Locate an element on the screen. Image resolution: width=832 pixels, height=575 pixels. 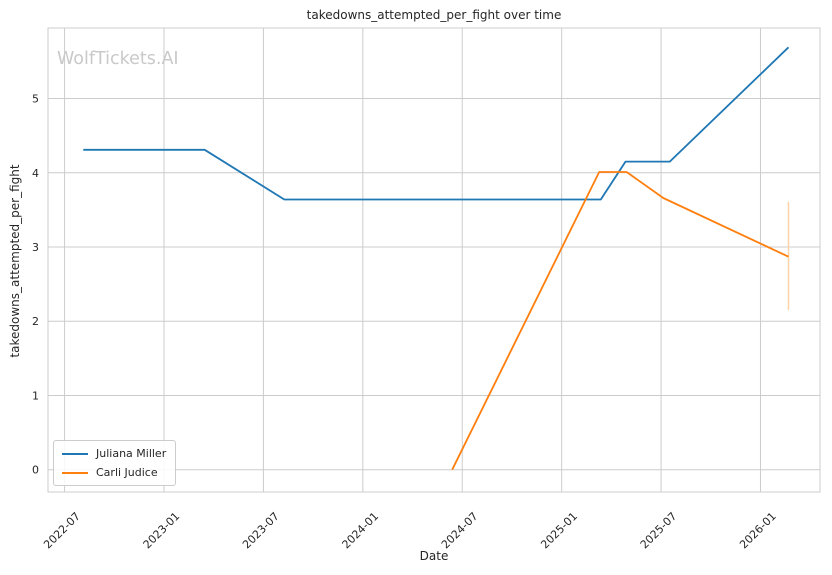
legend-item: Carli Judice is located at coordinates (114, 472).